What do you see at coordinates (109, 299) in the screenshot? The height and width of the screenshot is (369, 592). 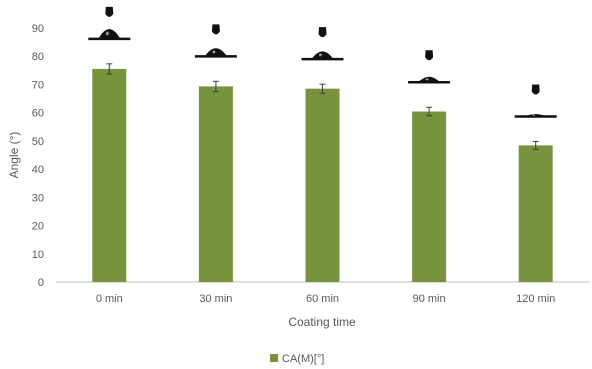 I see `x-tick-label: 0 min` at bounding box center [109, 299].